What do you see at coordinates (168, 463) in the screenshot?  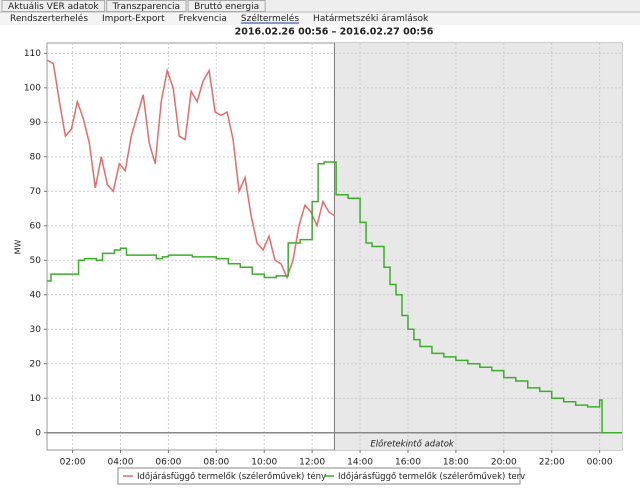 I see `x-tick-label: 06:00` at bounding box center [168, 463].